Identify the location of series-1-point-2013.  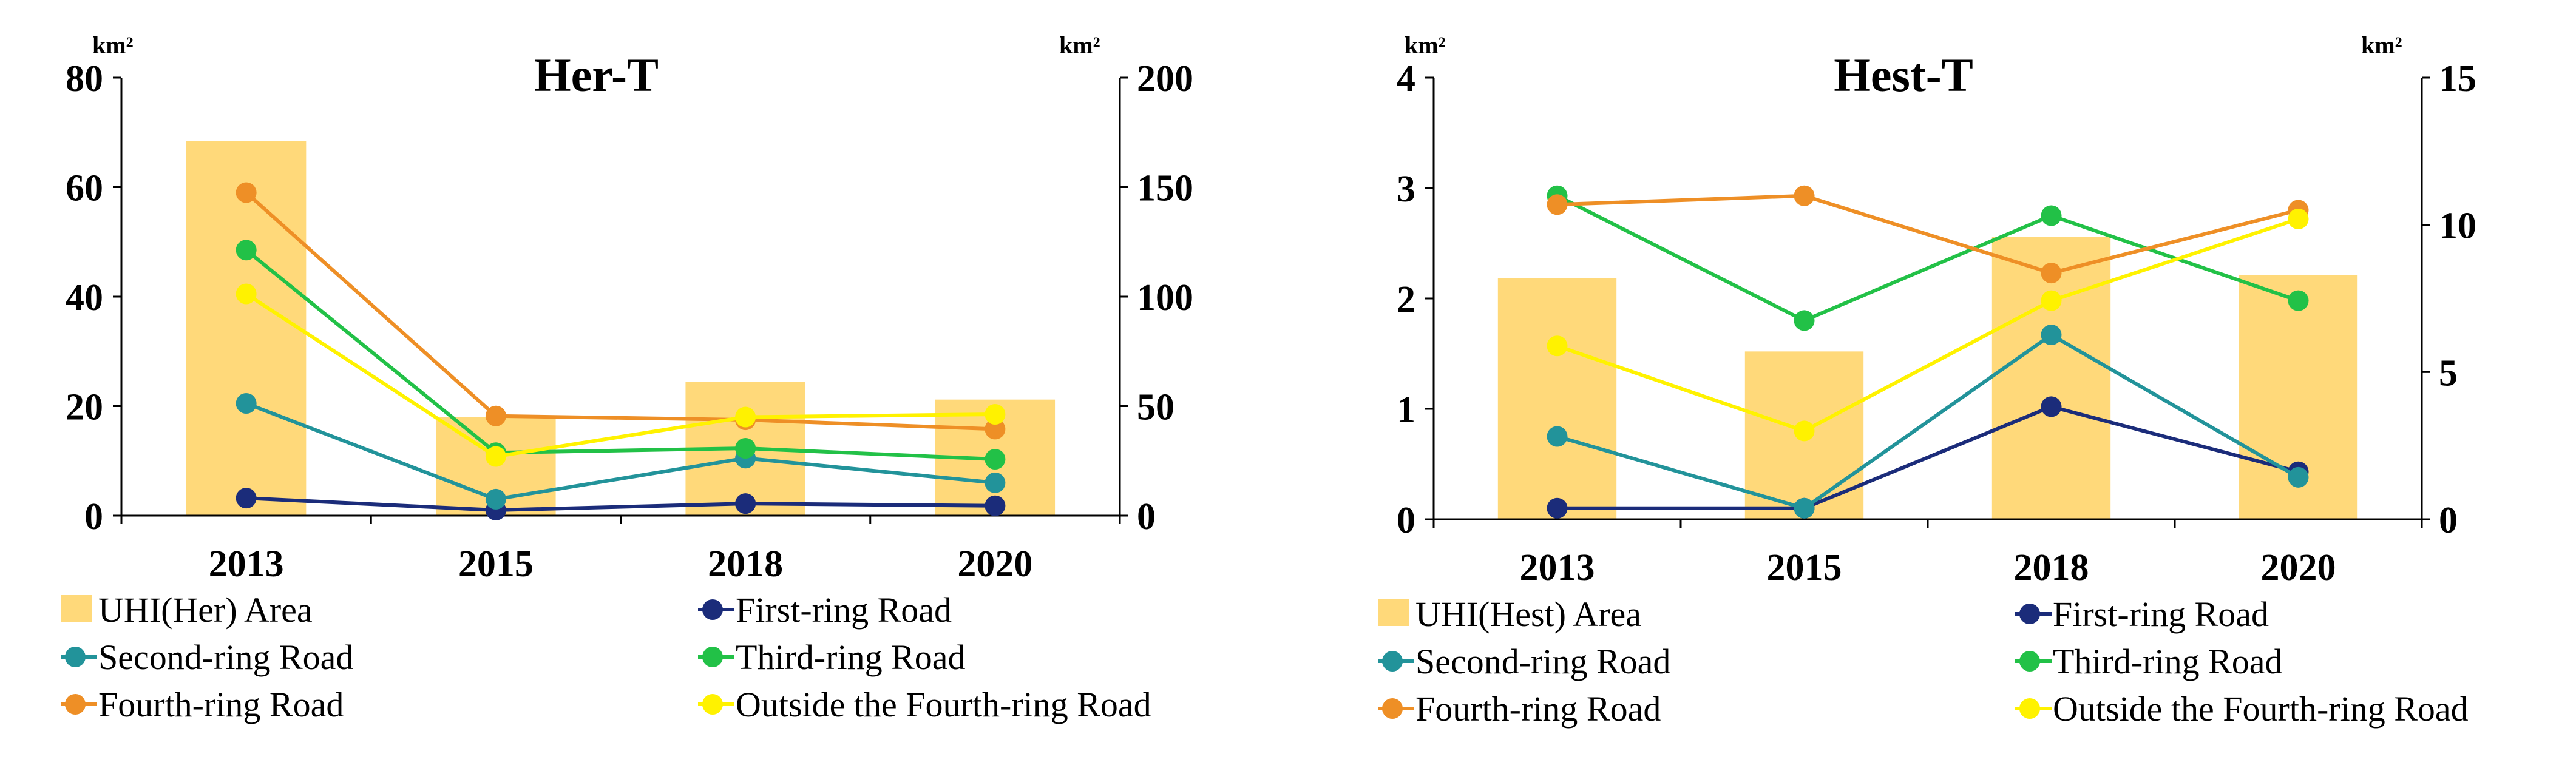
(1558, 508).